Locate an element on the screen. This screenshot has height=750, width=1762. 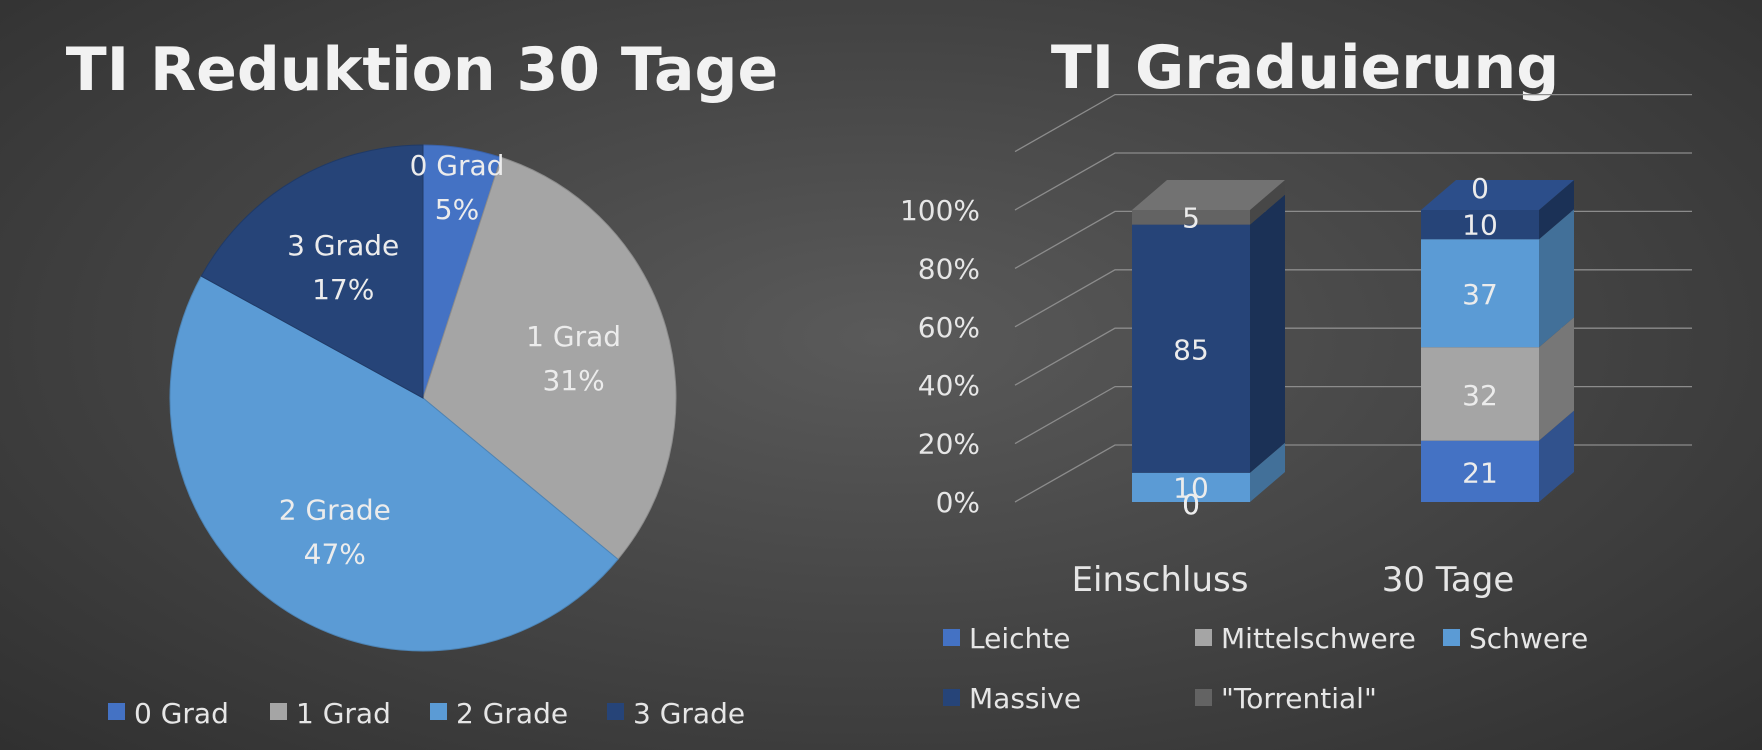
bar-stacks is located at coordinates (1353, 341).